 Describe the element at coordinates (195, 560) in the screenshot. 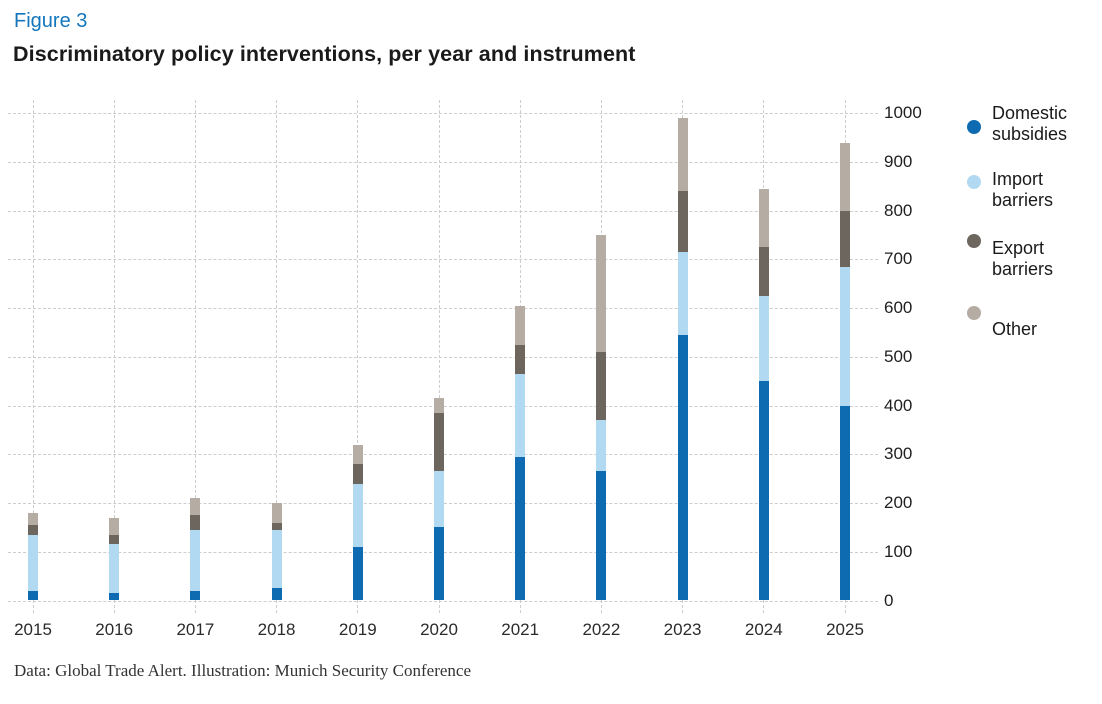

I see `bar-segment-2017-import-barriers` at that location.